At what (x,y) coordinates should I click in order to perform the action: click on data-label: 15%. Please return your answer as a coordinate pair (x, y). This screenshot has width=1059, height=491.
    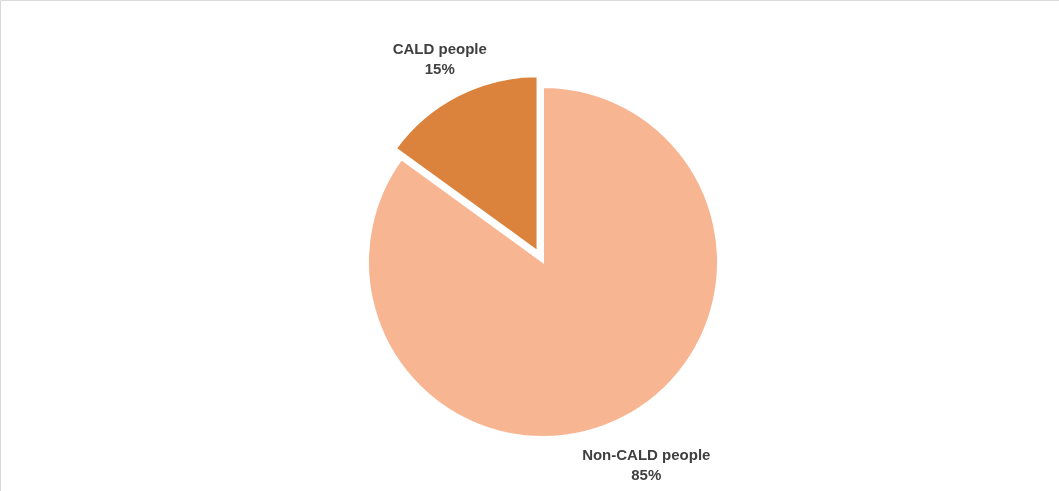
    Looking at the image, I should click on (439, 69).